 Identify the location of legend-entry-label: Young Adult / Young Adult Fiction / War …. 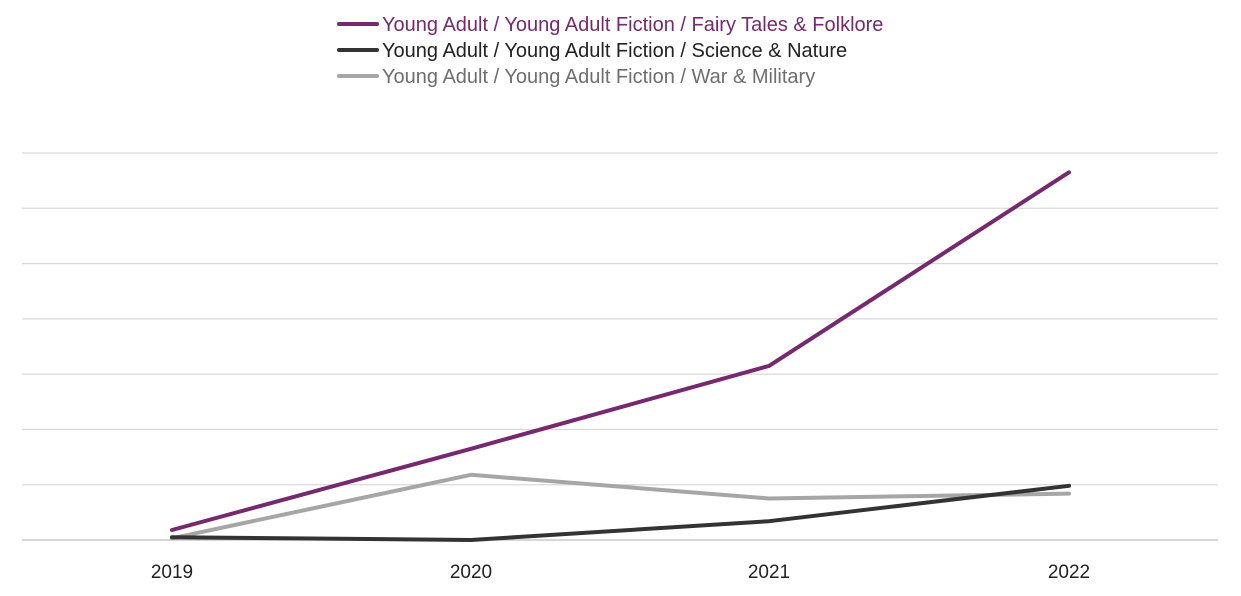
(598, 77).